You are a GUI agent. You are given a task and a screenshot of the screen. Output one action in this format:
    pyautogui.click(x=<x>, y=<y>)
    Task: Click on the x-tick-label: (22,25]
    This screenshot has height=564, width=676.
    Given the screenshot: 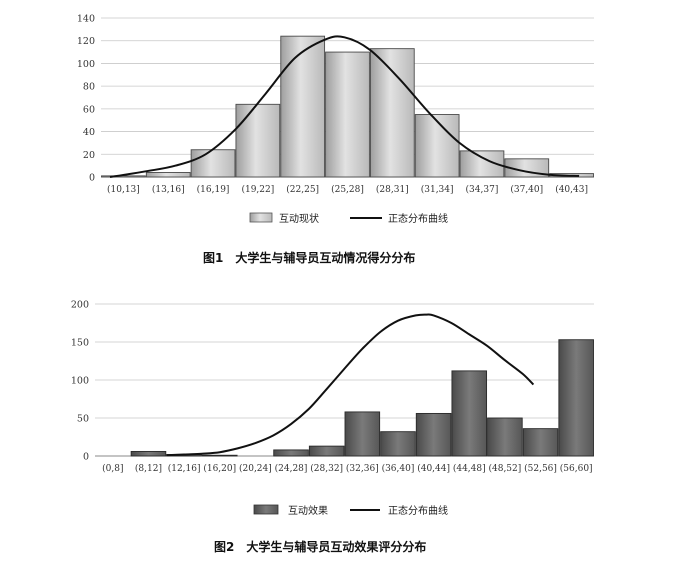 What is the action you would take?
    pyautogui.click(x=302, y=189)
    